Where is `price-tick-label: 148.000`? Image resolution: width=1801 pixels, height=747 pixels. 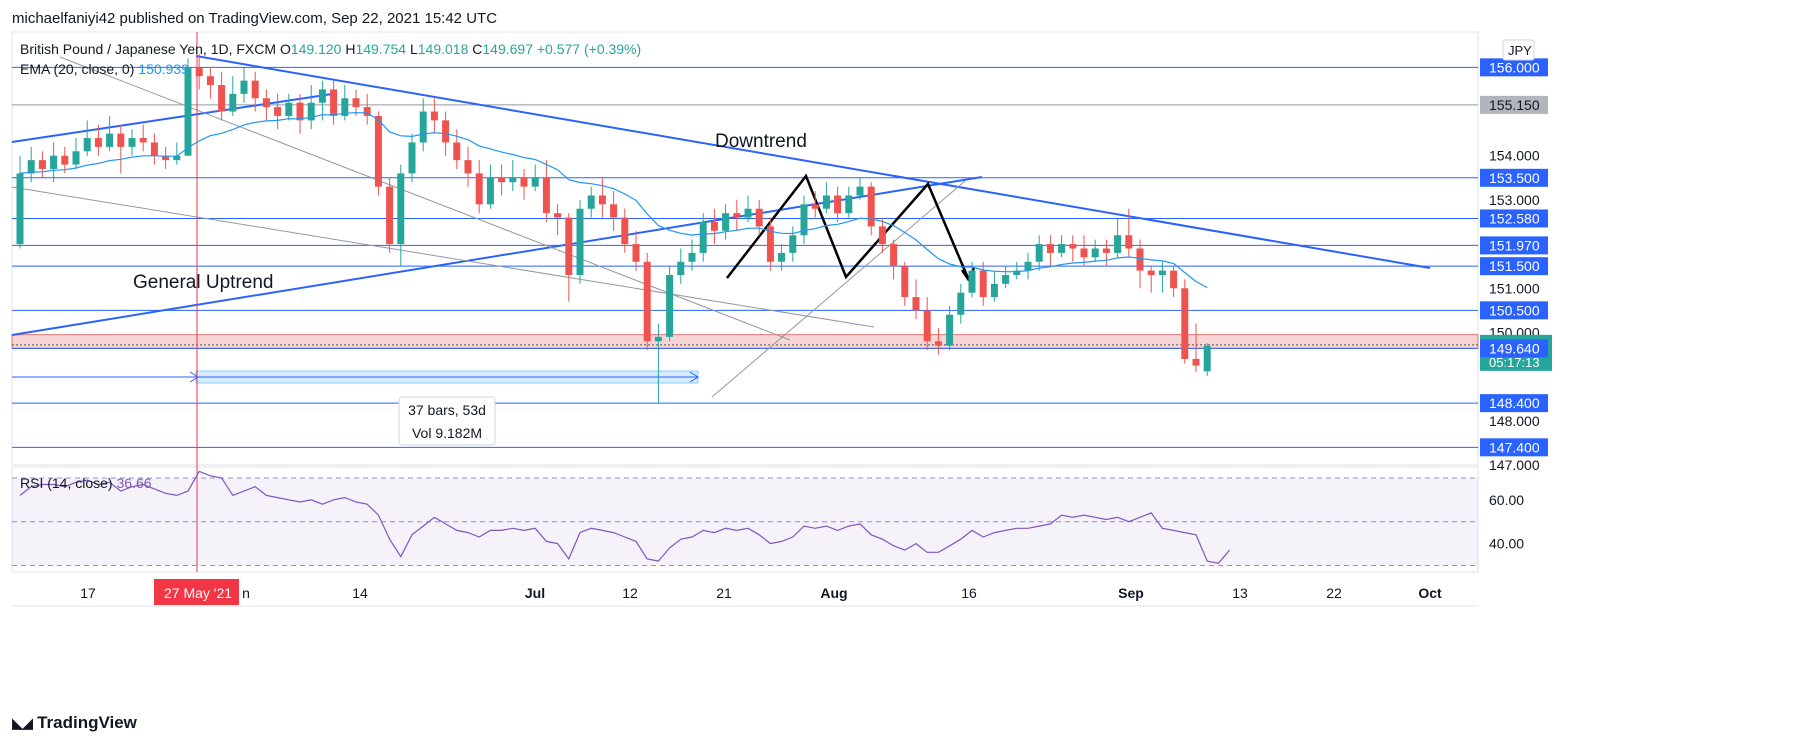 price-tick-label: 148.000 is located at coordinates (1514, 421).